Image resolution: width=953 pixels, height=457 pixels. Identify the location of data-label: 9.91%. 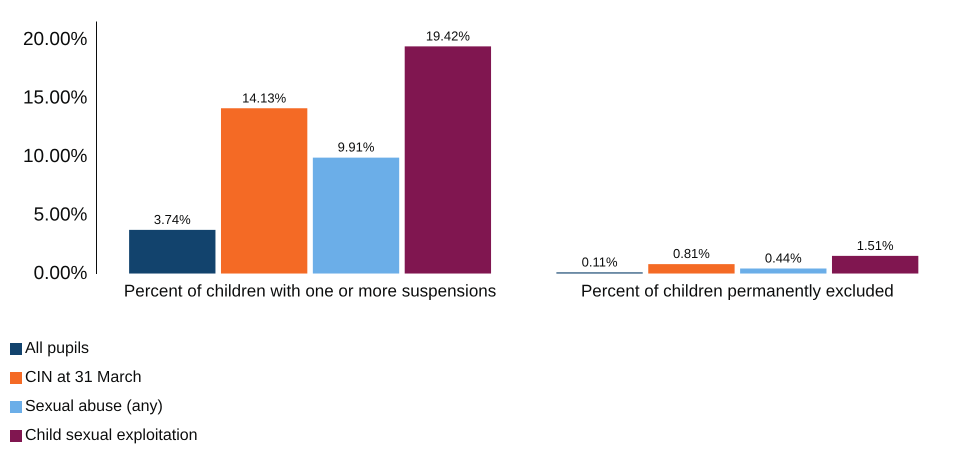
(356, 147).